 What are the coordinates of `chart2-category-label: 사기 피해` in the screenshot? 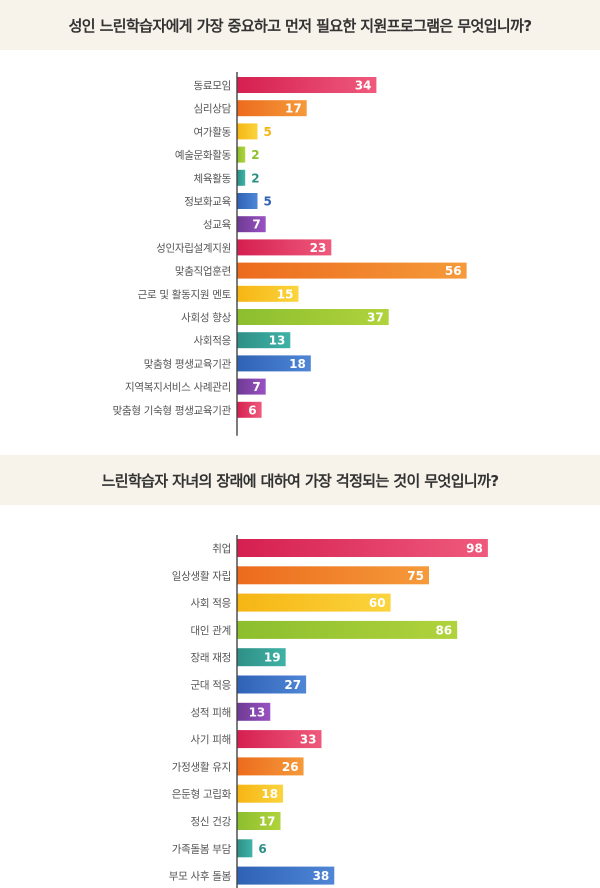 It's located at (211, 739).